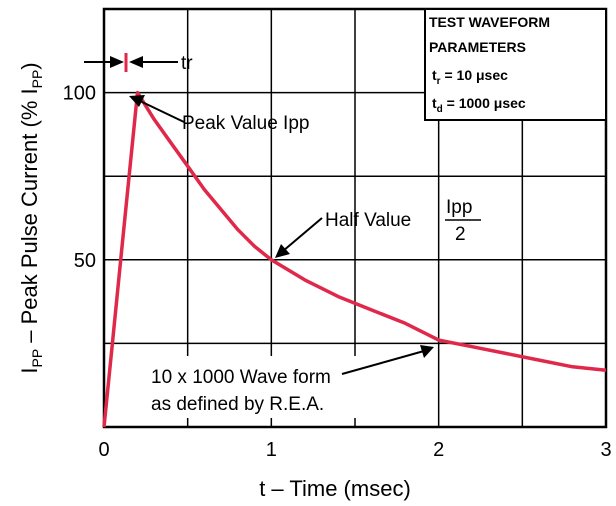  I want to click on peak-label: Peak Value Ipp, so click(245, 123).